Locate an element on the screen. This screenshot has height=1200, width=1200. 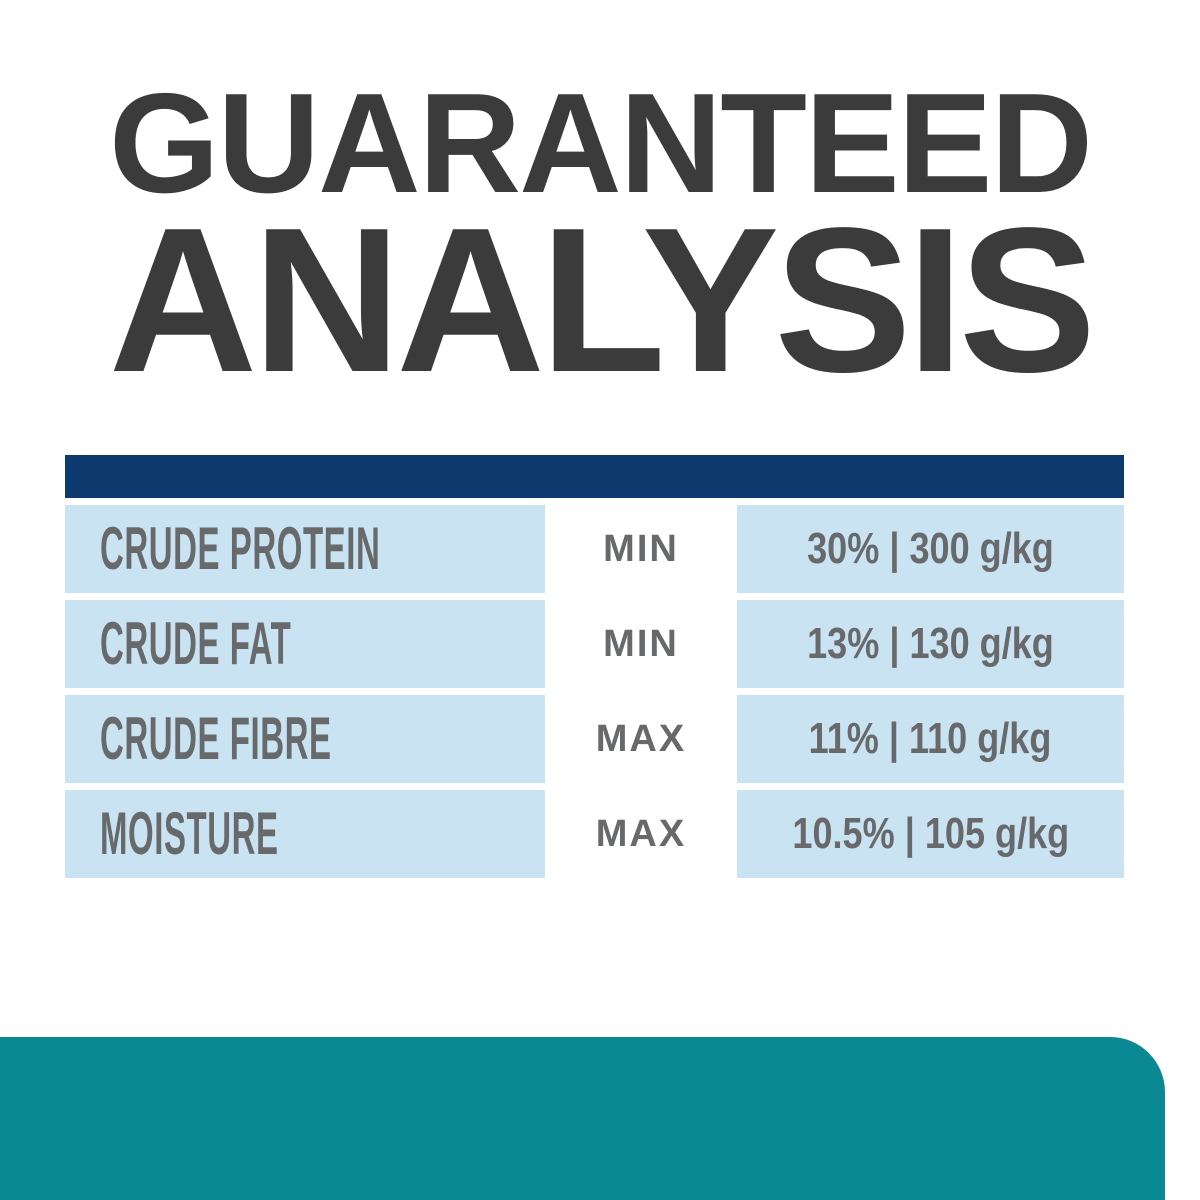
value-cell: 10.5% | 105 g/kg is located at coordinates (930, 834).